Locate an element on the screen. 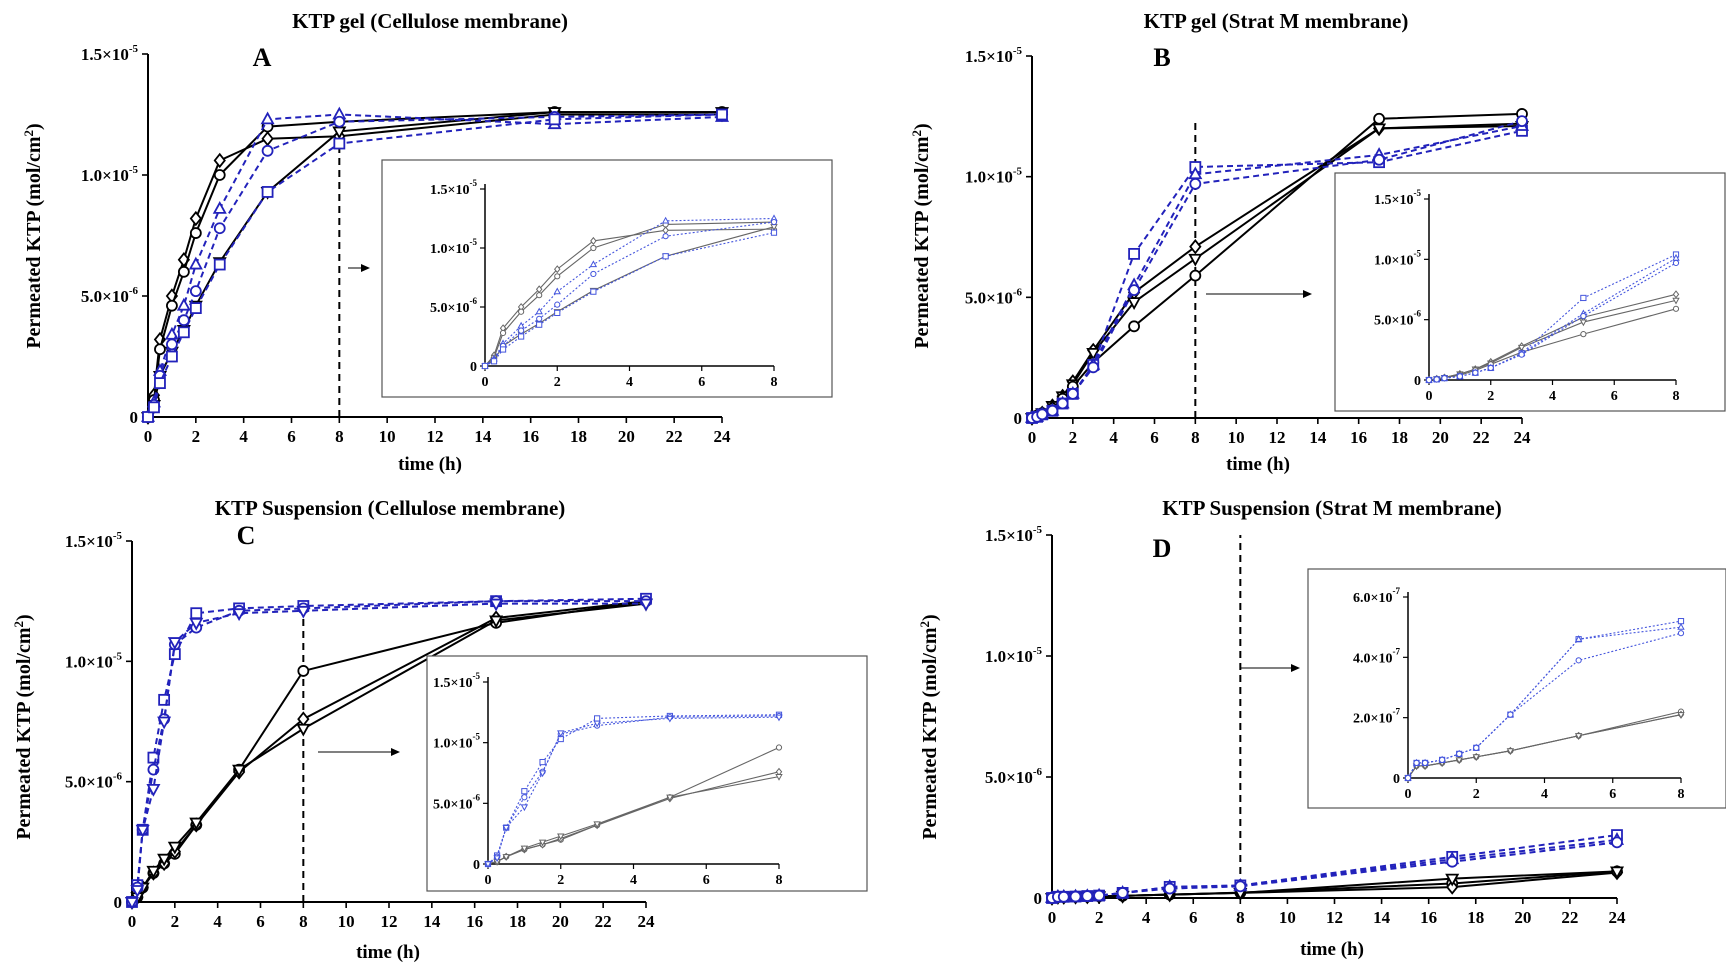 The width and height of the screenshot is (1726, 963). inset-y-tick-label: 4.0×10⁻⁷ is located at coordinates (1376, 656).